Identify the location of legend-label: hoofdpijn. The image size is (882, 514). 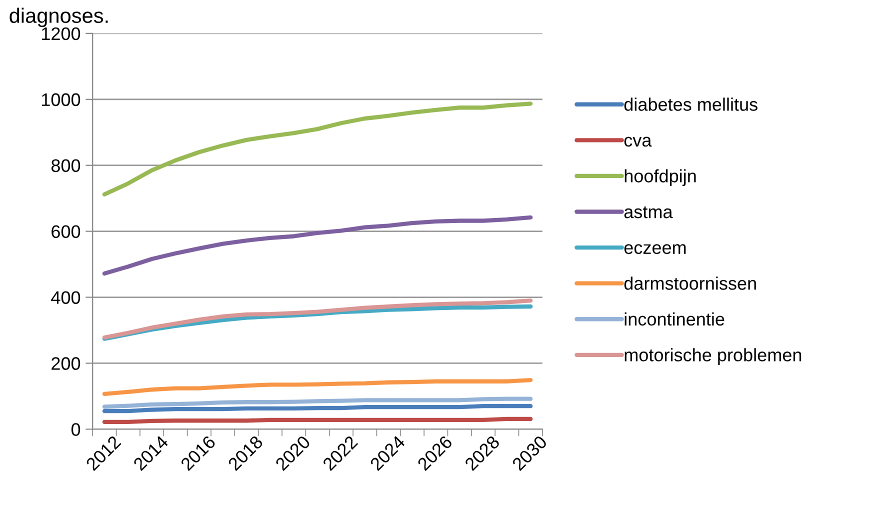
(660, 177).